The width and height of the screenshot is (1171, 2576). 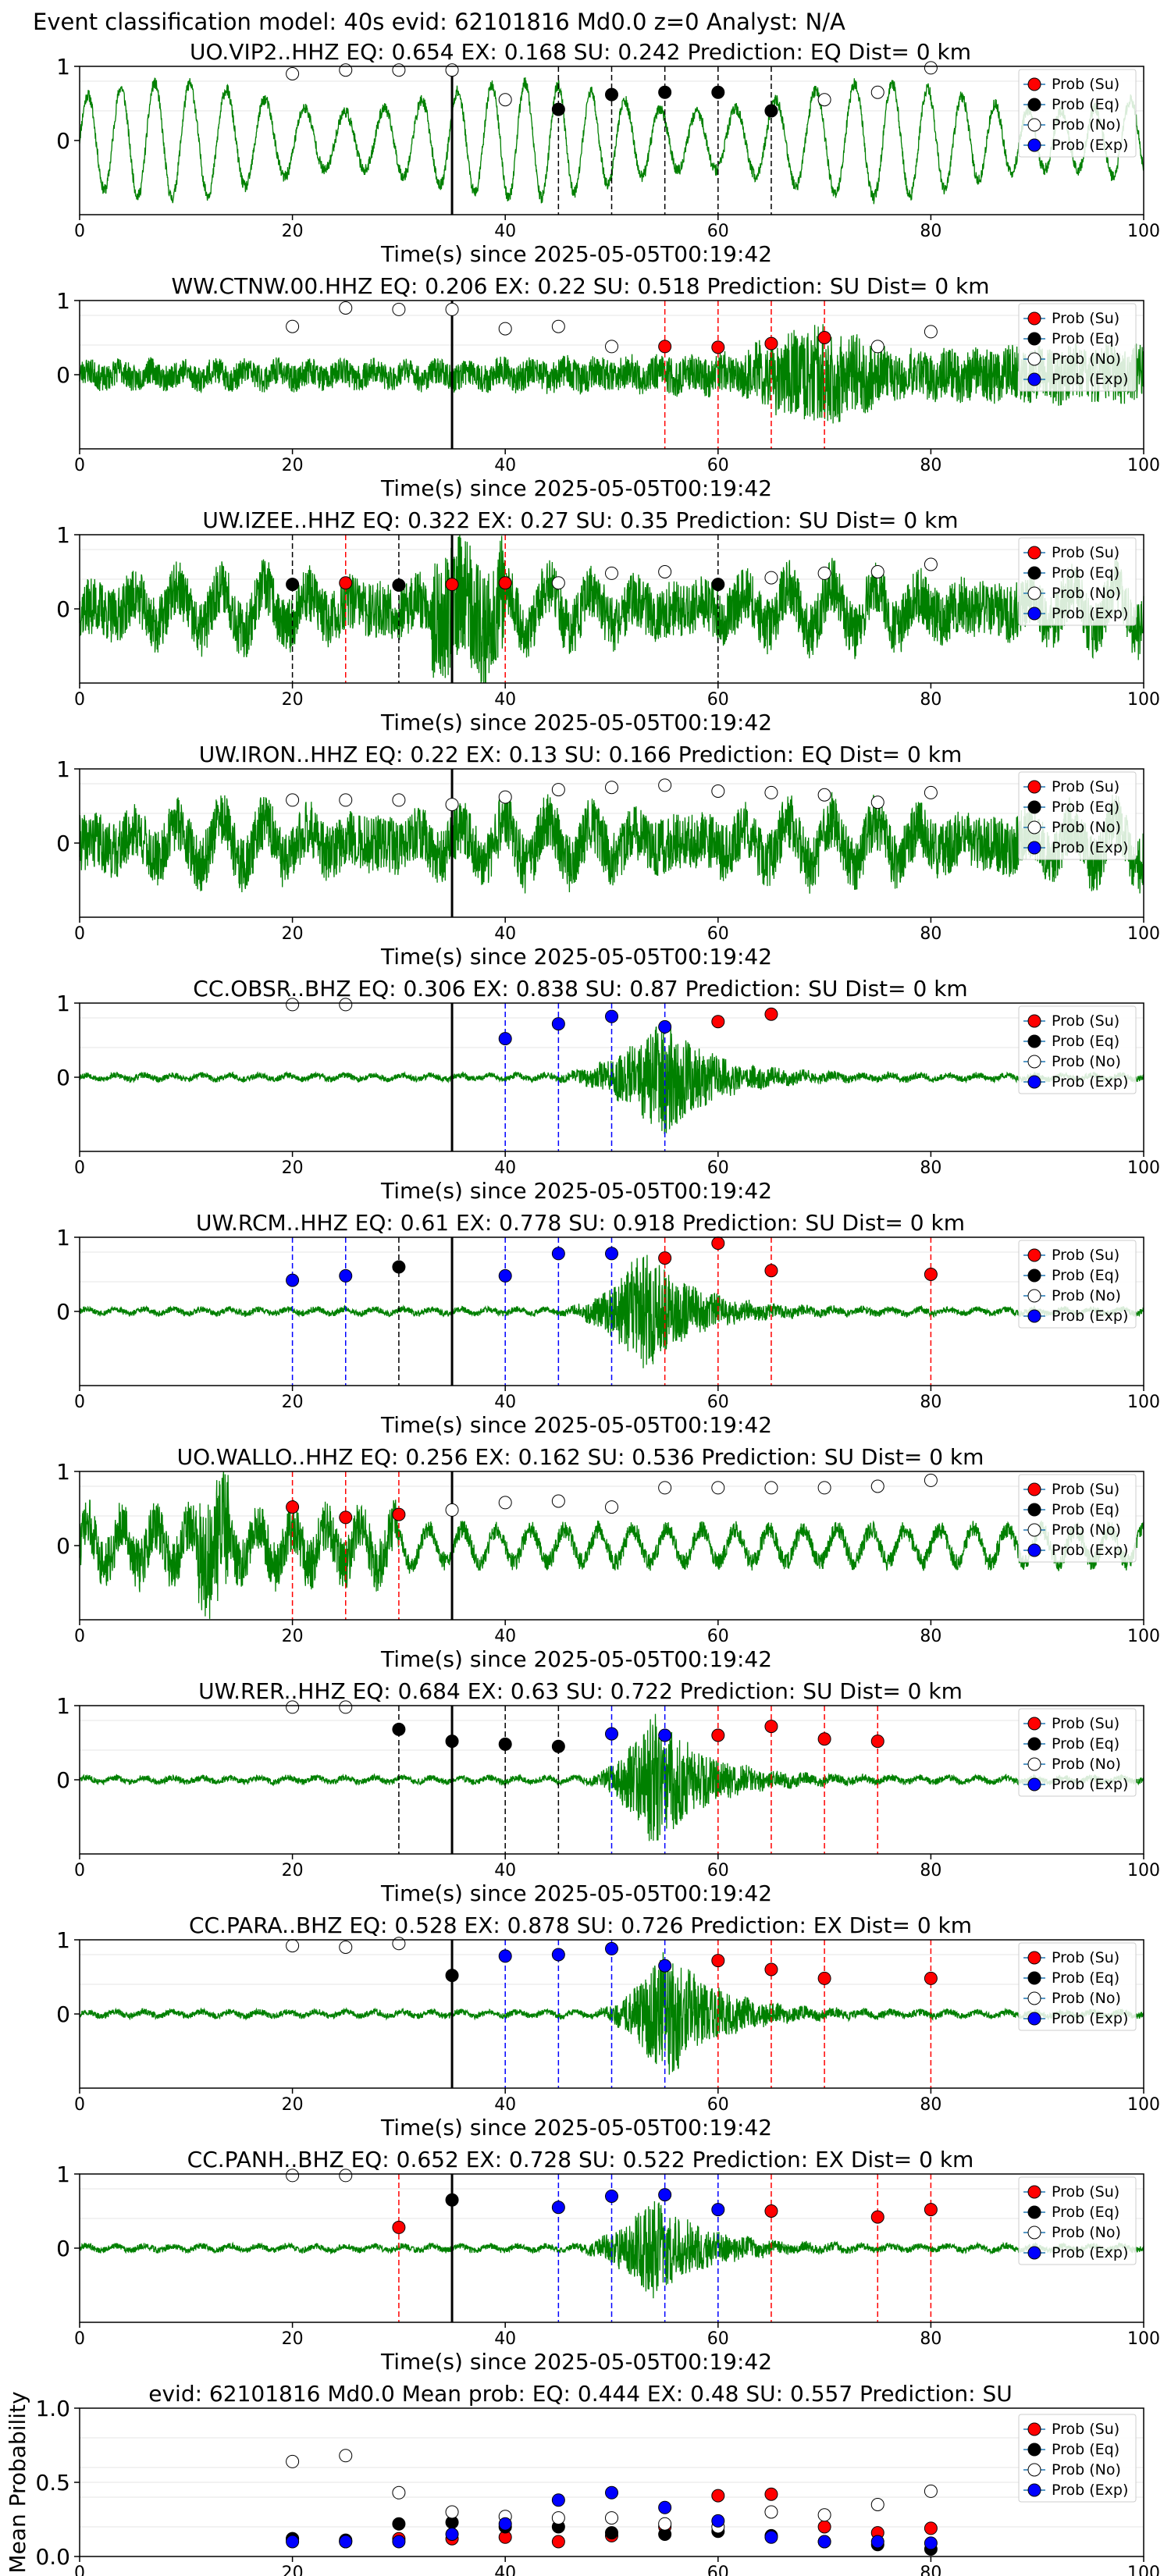 I want to click on mean-marker-eq, so click(x=399, y=2524).